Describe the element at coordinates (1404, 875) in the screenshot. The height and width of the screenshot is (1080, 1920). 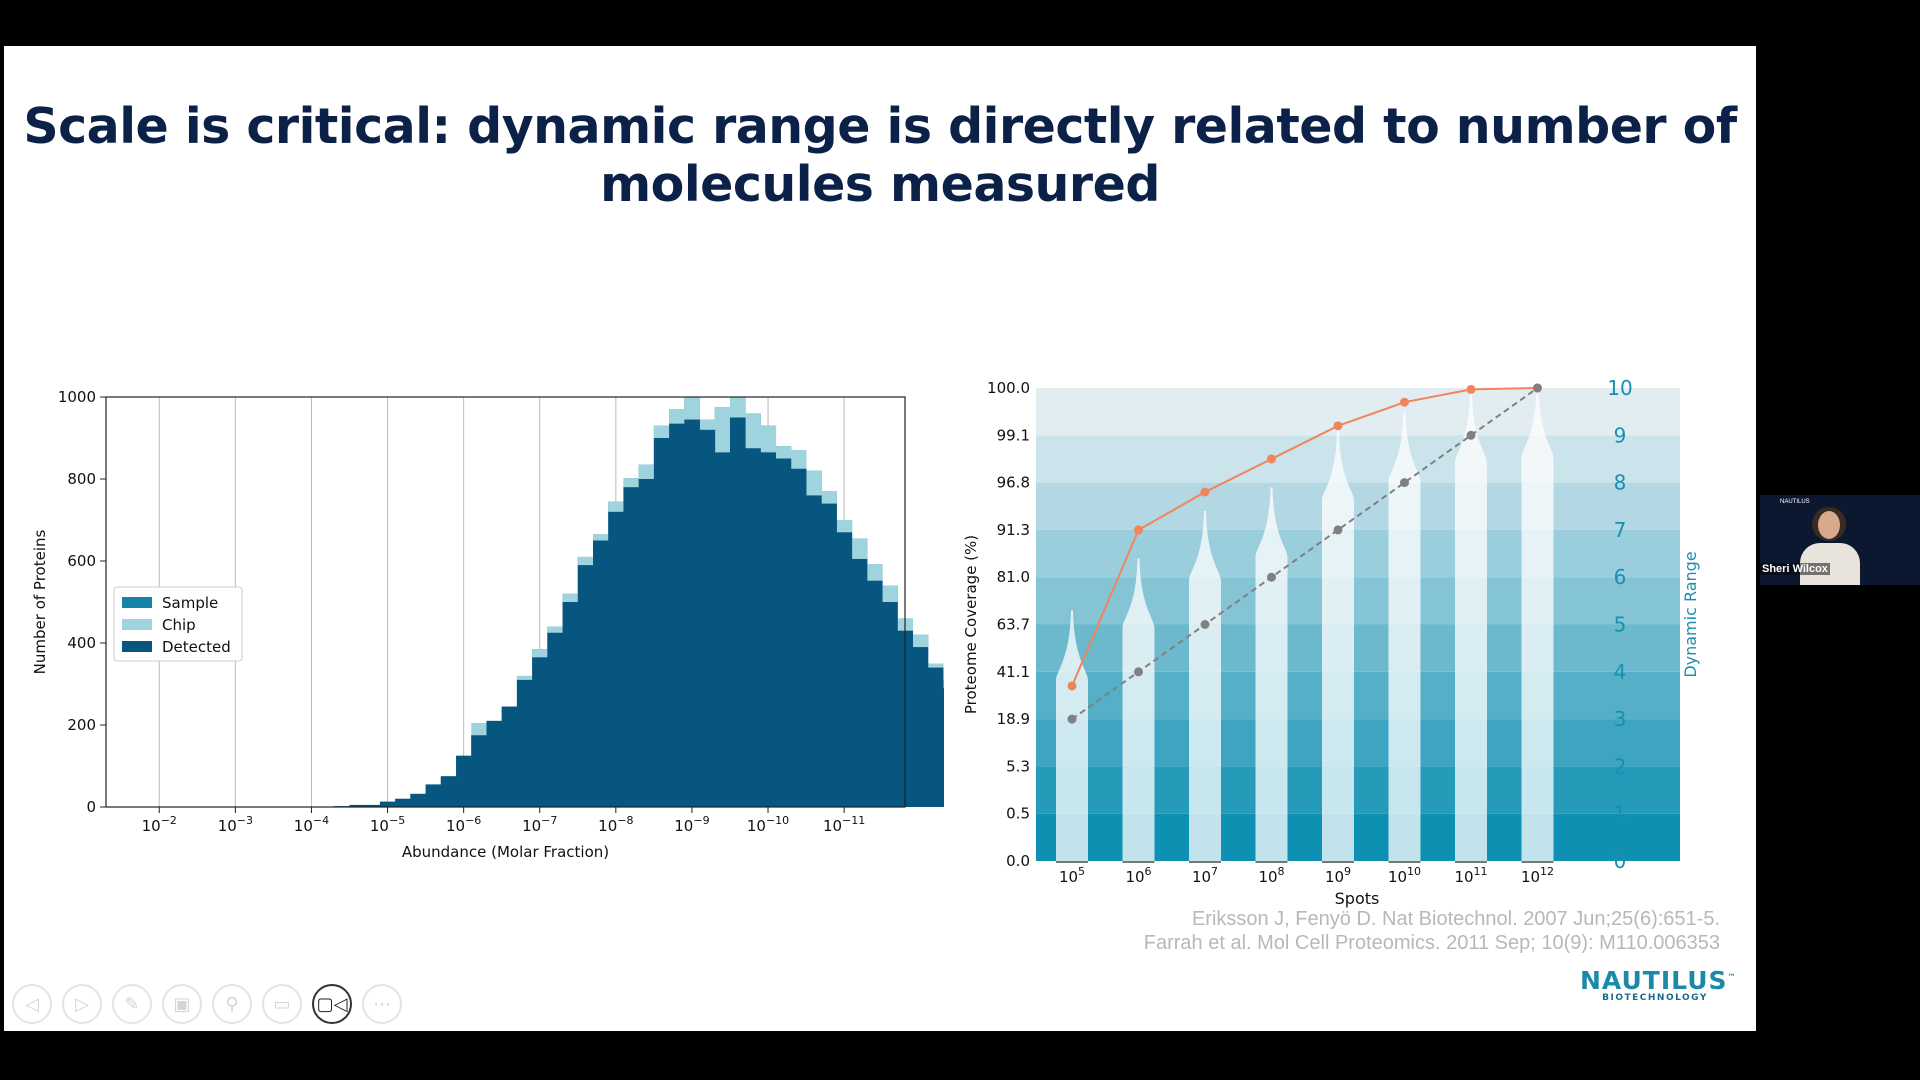
I see `x-tick-label: 10¹⁰` at that location.